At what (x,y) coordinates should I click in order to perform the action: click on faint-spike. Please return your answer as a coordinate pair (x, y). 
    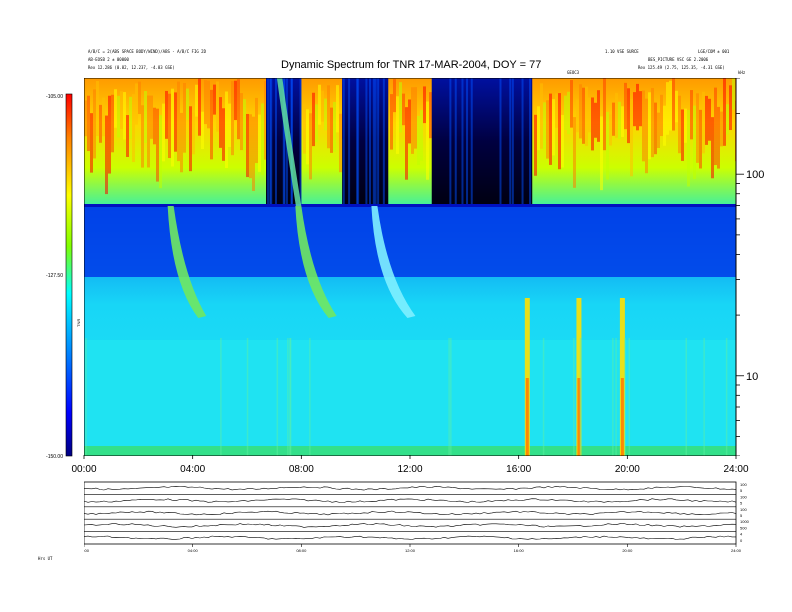
    Looking at the image, I should click on (290, 397).